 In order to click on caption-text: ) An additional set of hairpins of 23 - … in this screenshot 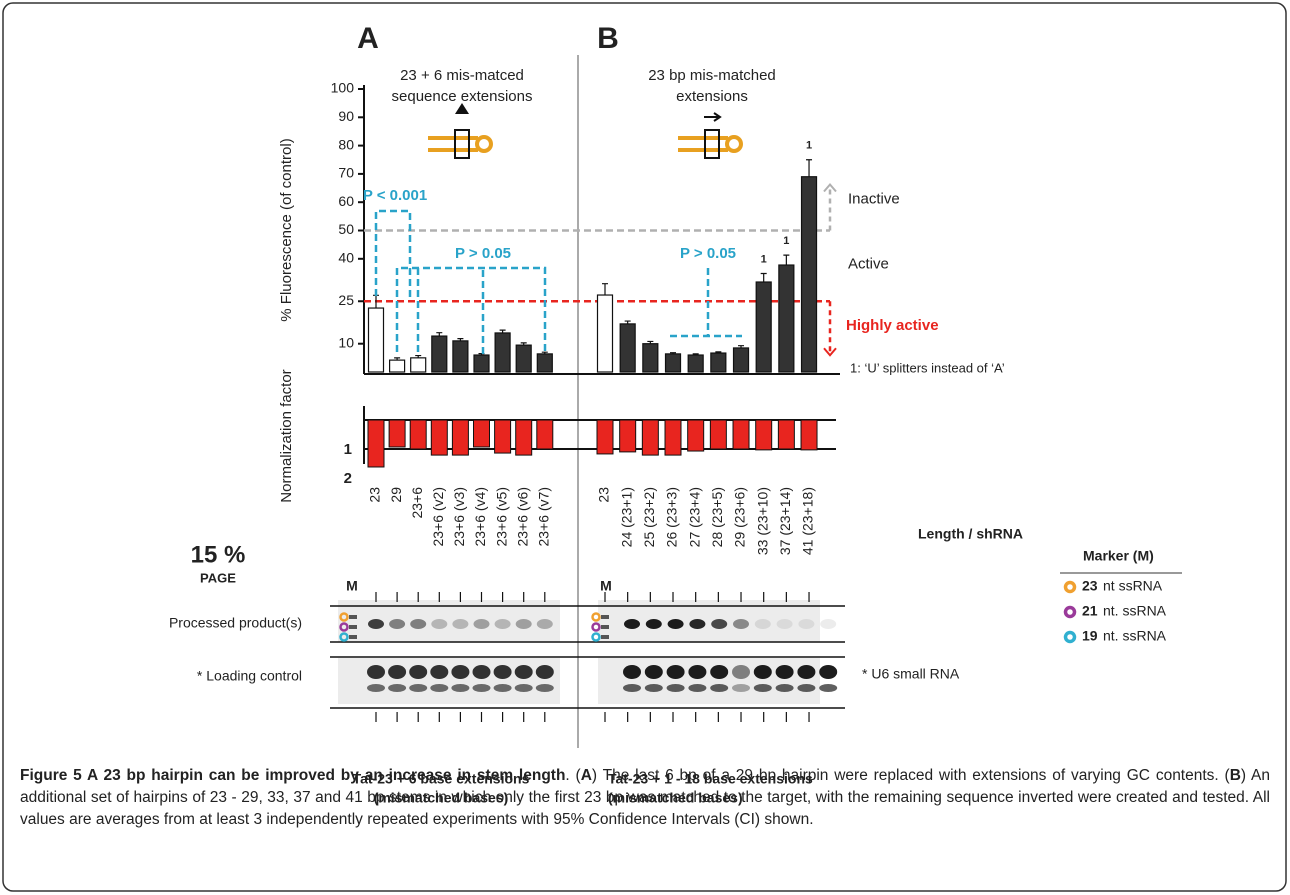, I will do `click(645, 797)`.